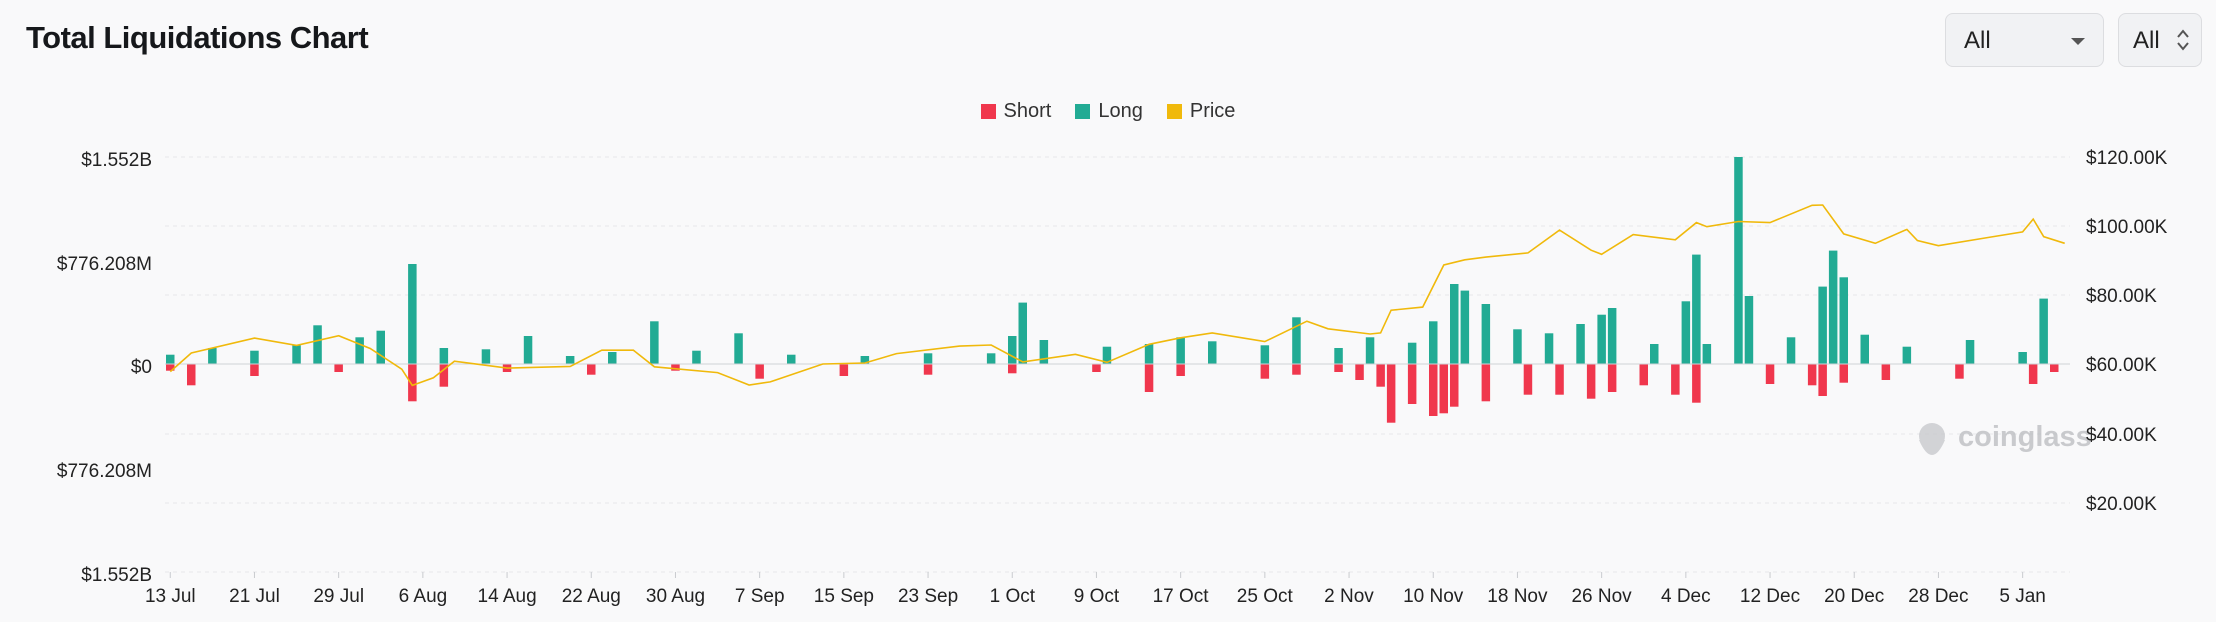  I want to click on x-axis-tick-label: 18 Nov, so click(1517, 596).